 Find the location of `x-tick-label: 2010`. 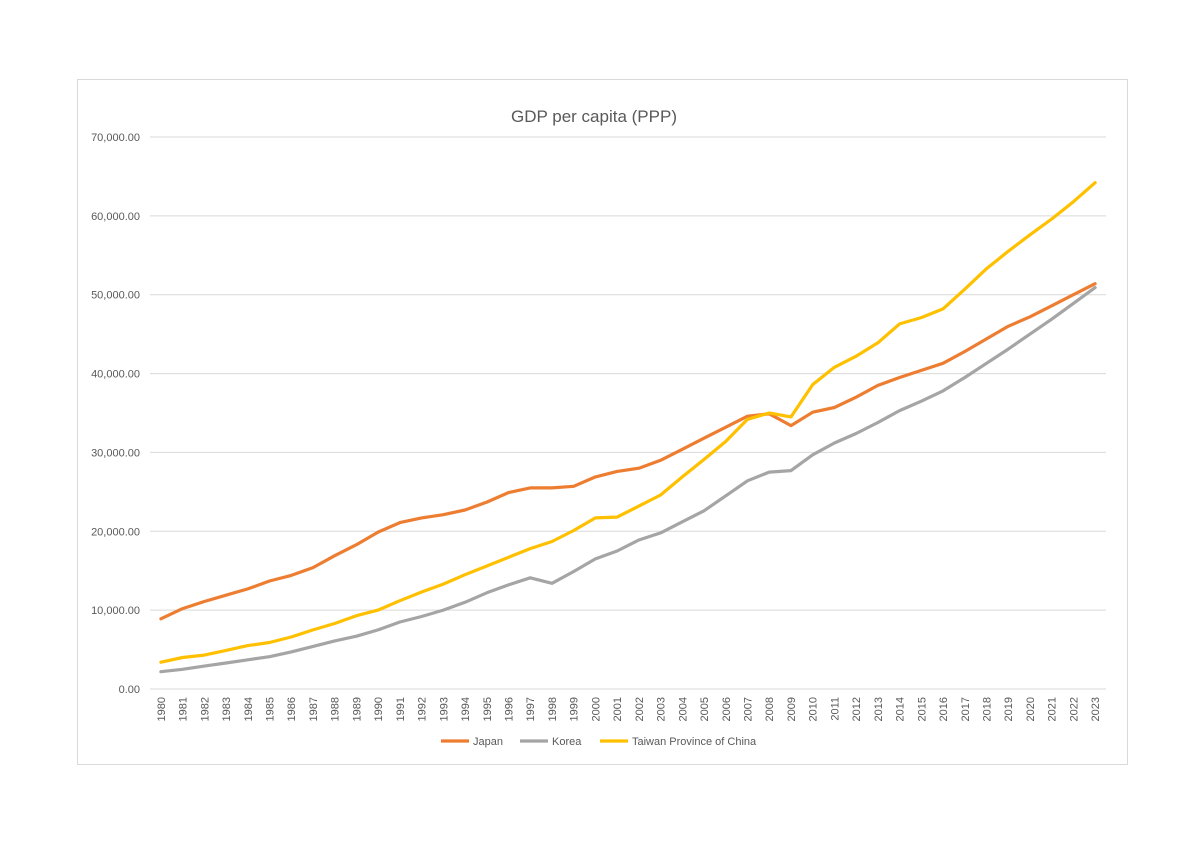

x-tick-label: 2010 is located at coordinates (814, 709).